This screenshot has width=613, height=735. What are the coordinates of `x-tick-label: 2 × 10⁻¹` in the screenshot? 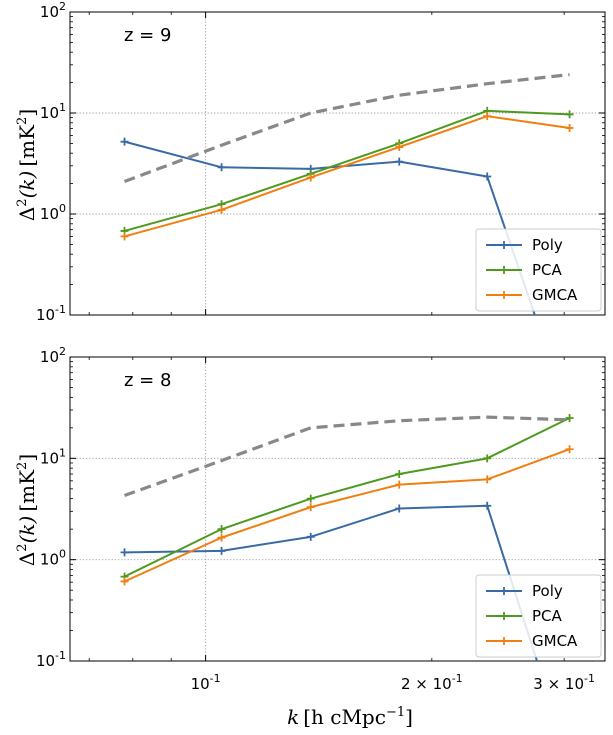 It's located at (432, 682).